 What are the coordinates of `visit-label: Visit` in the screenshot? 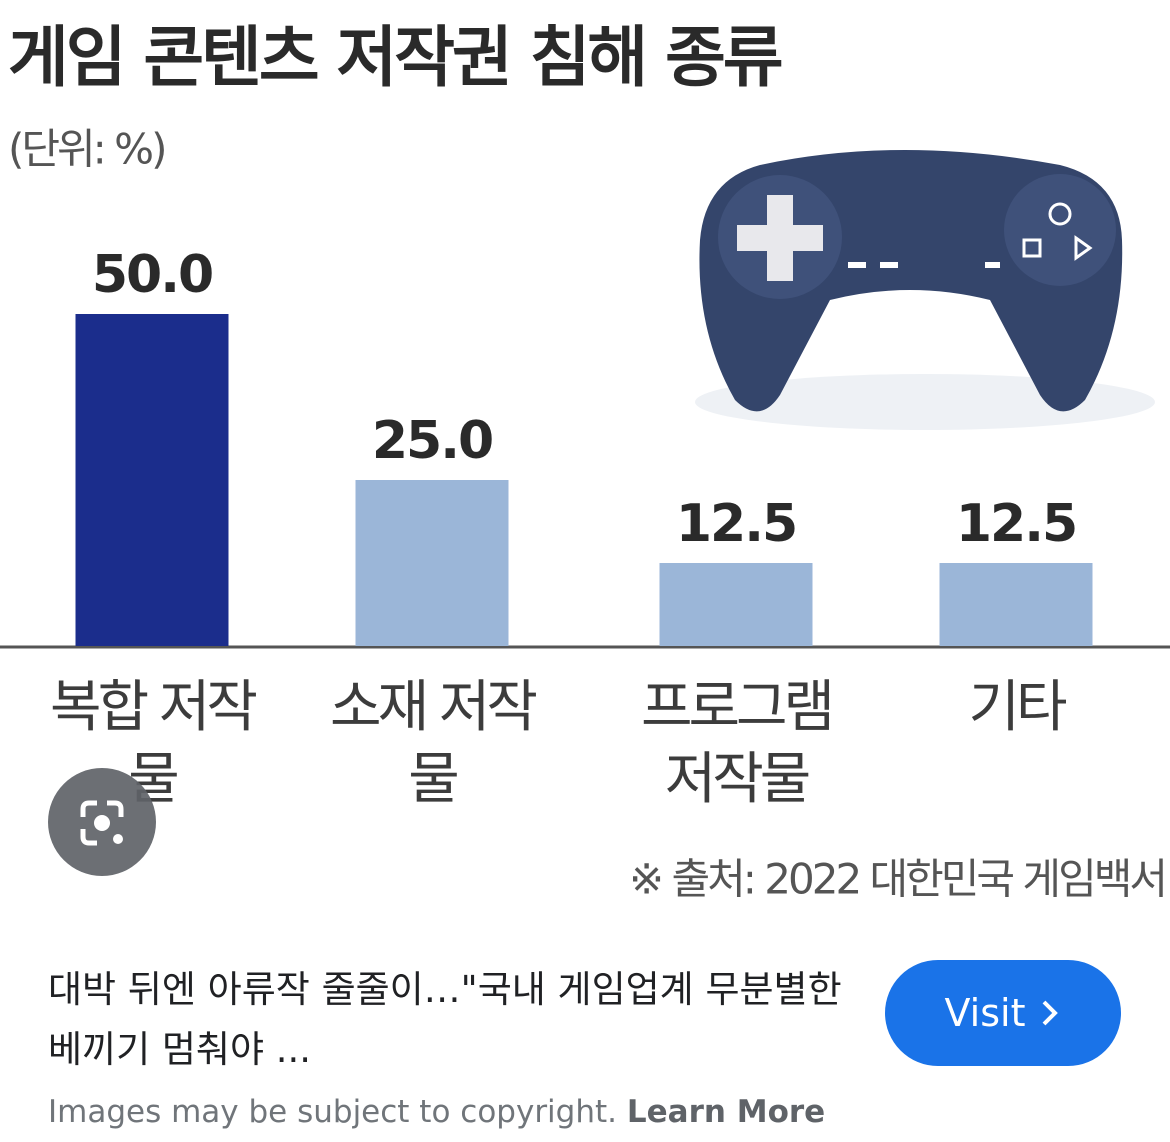 It's located at (985, 1013).